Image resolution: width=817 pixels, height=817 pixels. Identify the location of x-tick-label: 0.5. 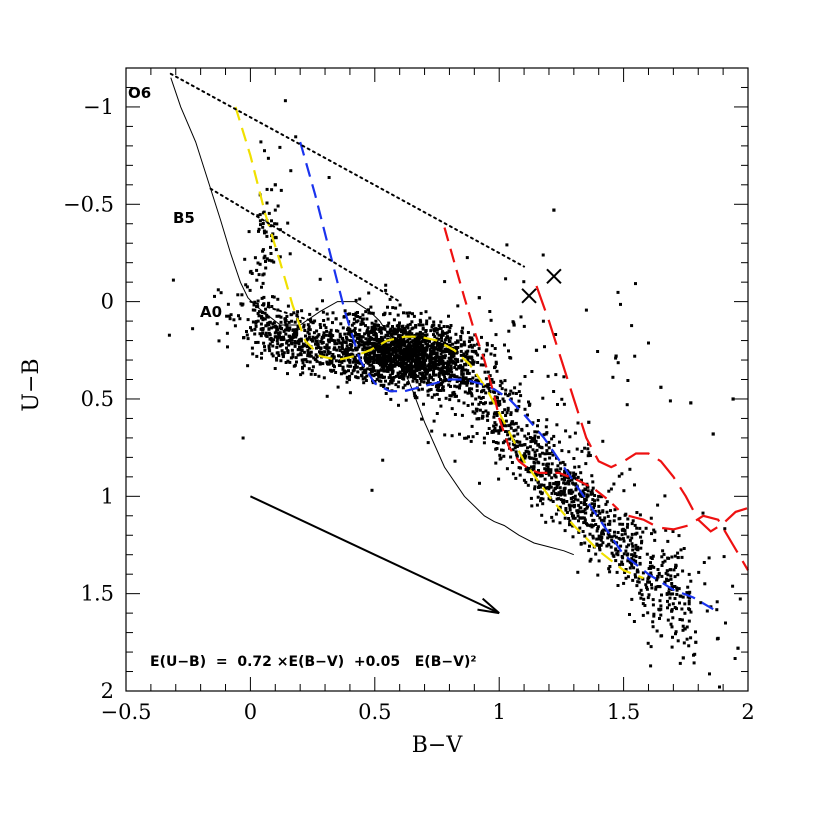
(374, 712).